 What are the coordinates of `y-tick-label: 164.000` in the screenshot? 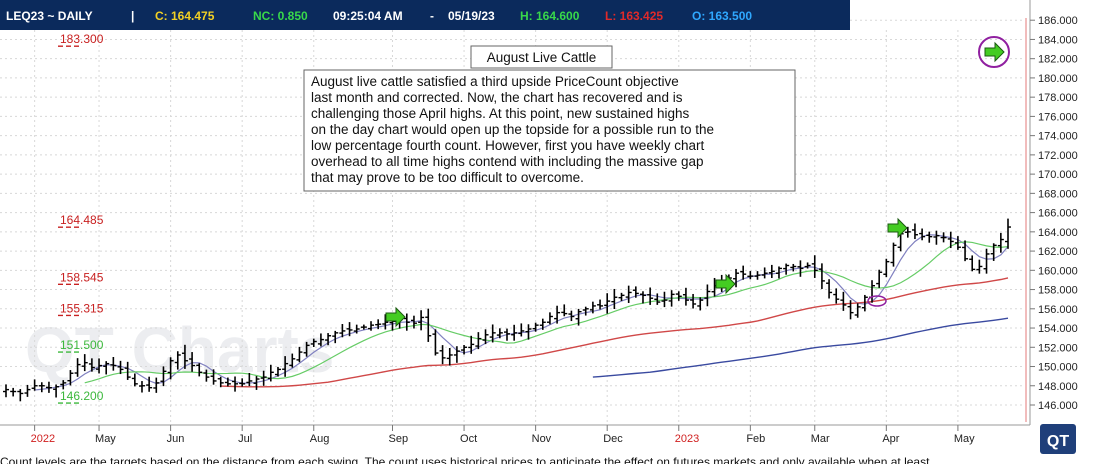 It's located at (1058, 233).